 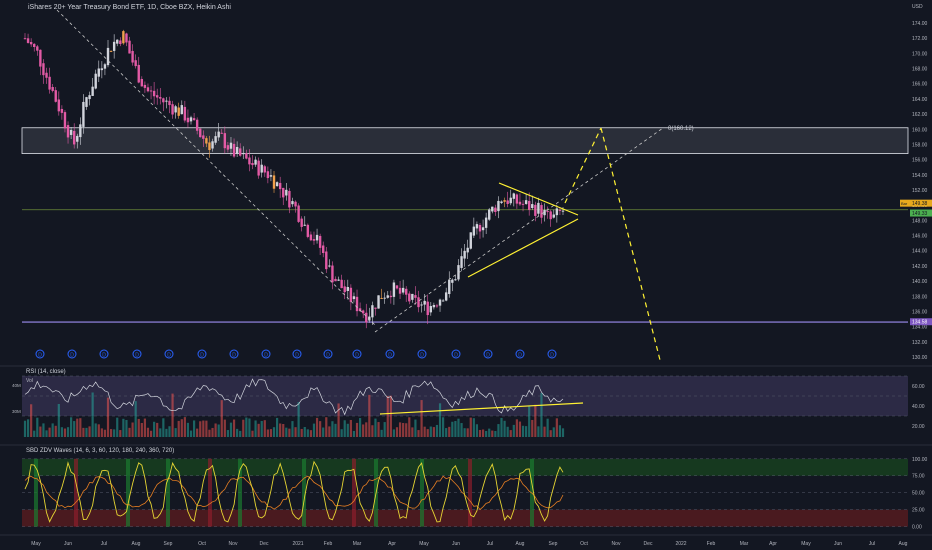 I want to click on x-tick-label: Jul, so click(x=104, y=544).